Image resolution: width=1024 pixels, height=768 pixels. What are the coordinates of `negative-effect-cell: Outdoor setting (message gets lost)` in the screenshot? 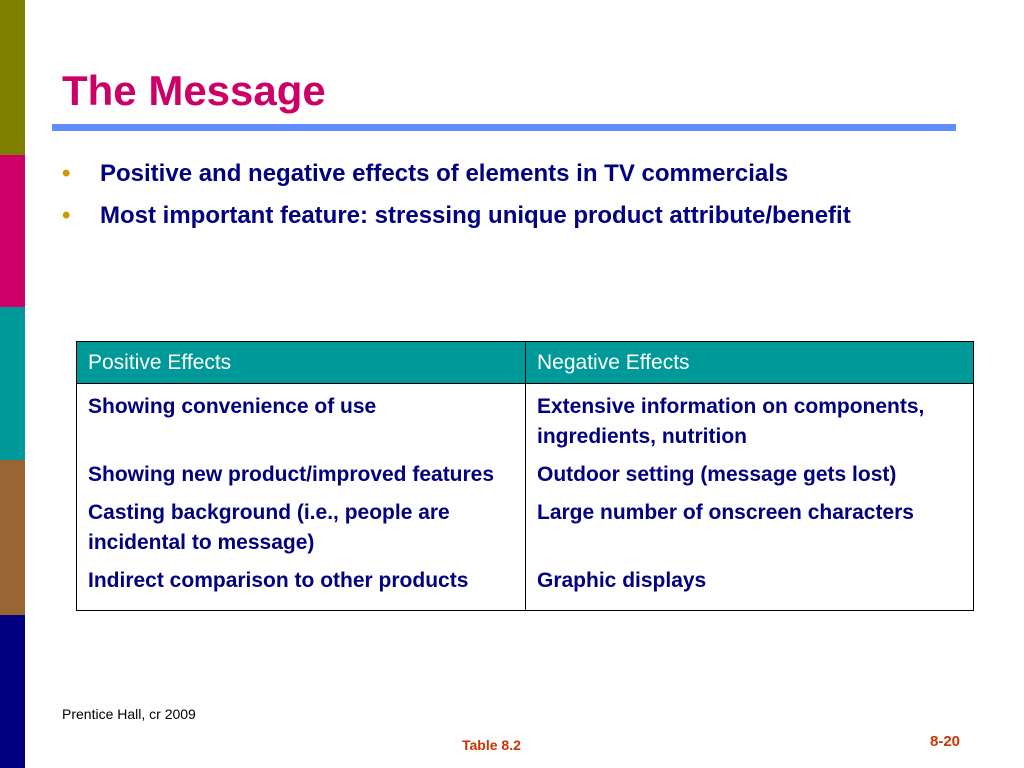 It's located at (749, 471).